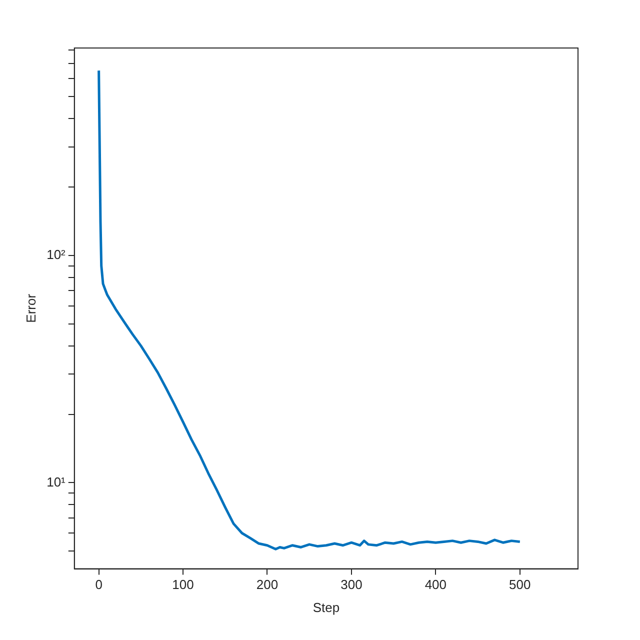 The height and width of the screenshot is (640, 640). I want to click on x-tick-label: 200, so click(267, 584).